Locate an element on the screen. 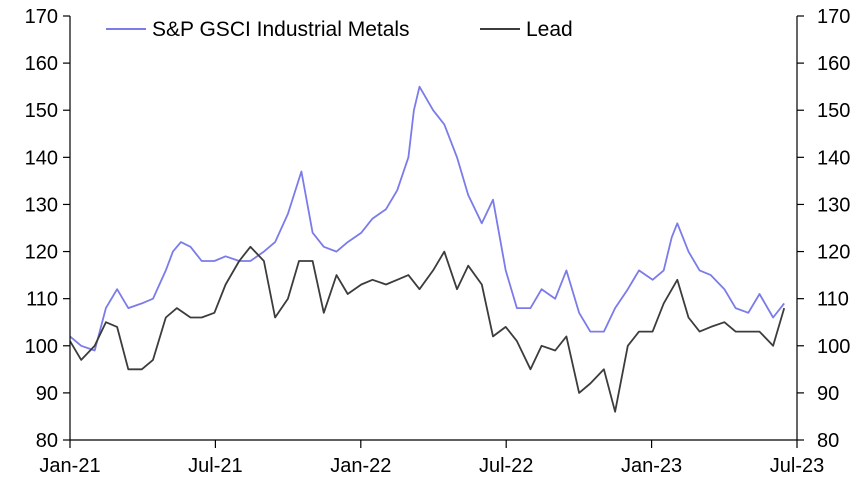  y-tick-right-label: 110 is located at coordinates (833, 300).